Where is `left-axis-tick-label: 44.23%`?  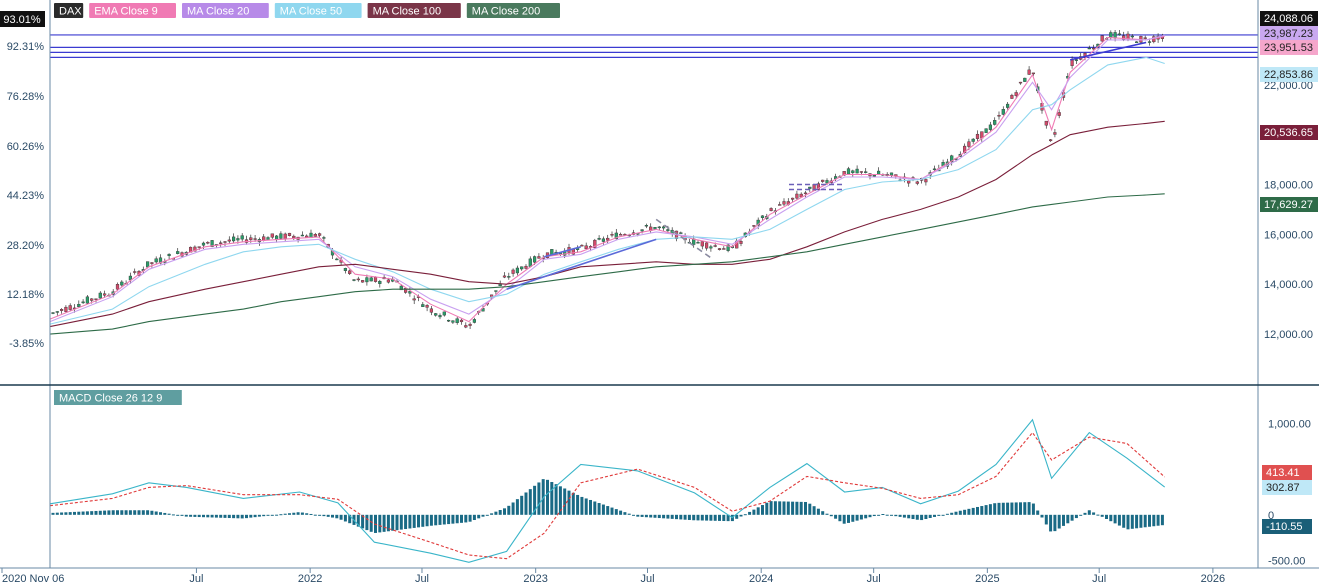
left-axis-tick-label: 44.23% is located at coordinates (26, 196).